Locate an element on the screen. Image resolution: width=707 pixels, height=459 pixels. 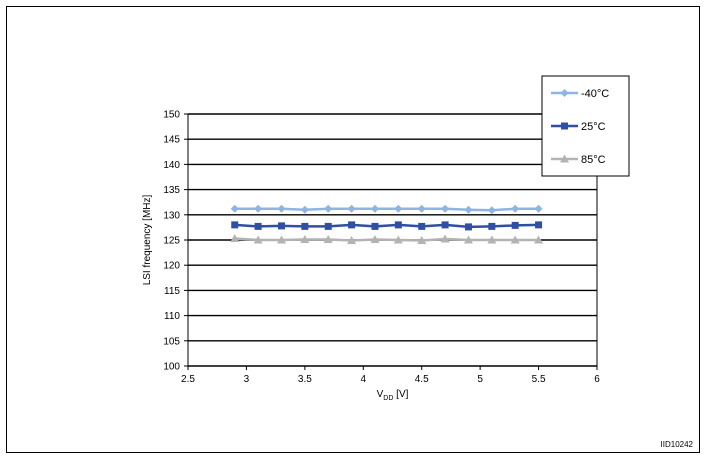
x-axis-title-unit: [V] is located at coordinates (400, 394).